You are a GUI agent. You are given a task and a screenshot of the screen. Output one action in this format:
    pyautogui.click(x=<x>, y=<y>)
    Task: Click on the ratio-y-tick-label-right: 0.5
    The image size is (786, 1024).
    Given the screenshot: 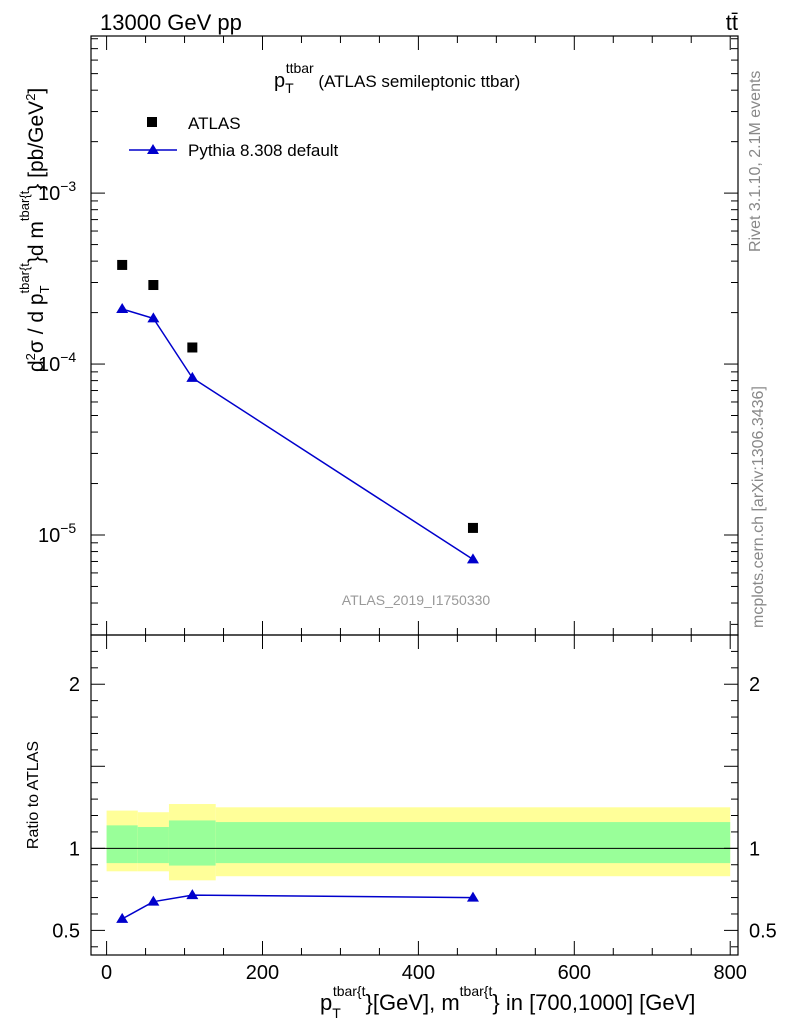 What is the action you would take?
    pyautogui.click(x=763, y=931)
    